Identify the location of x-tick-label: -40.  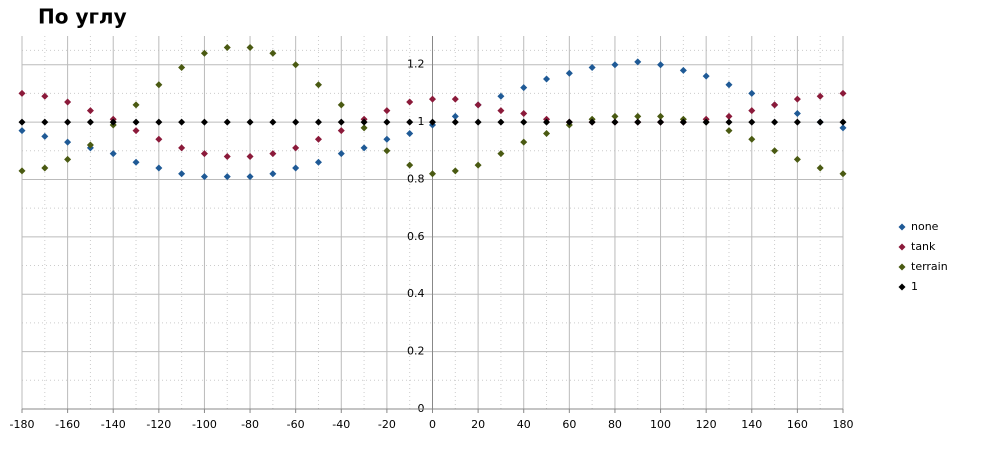
(341, 424).